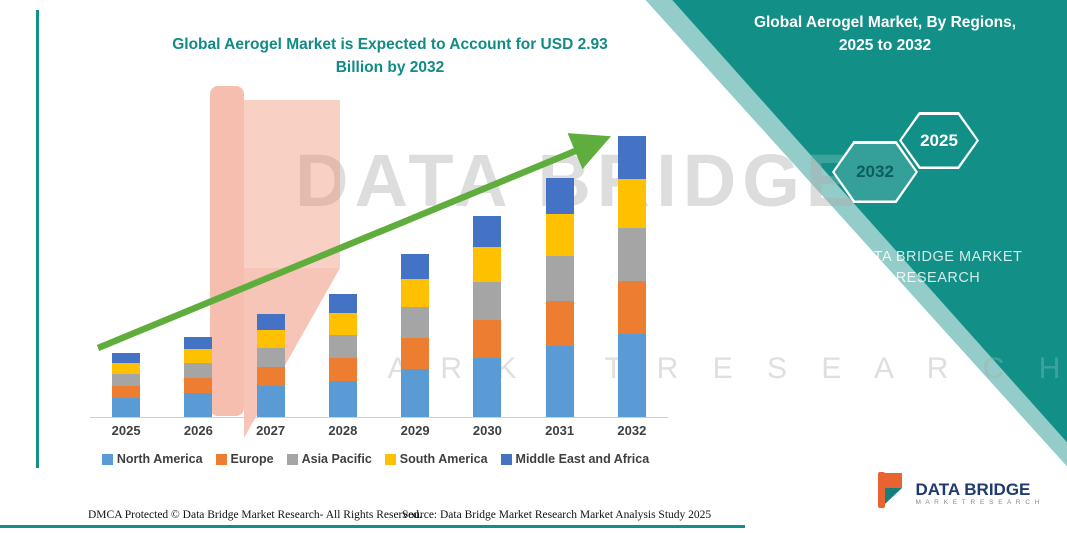 This screenshot has width=1067, height=533. I want to click on x-axis-label-2025: 2025, so click(126, 430).